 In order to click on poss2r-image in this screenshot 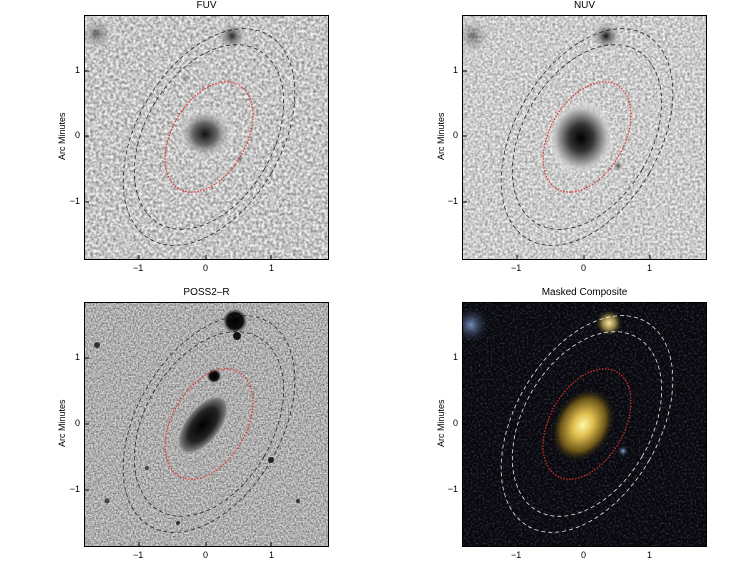, I will do `click(206, 424)`.